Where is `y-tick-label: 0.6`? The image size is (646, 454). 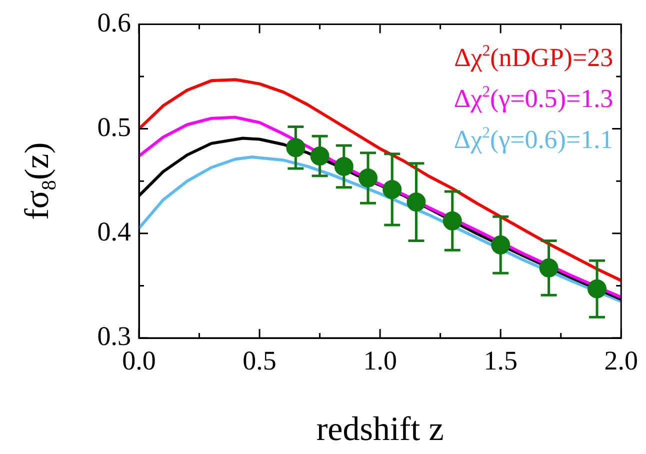
y-tick-label: 0.6 is located at coordinates (114, 22).